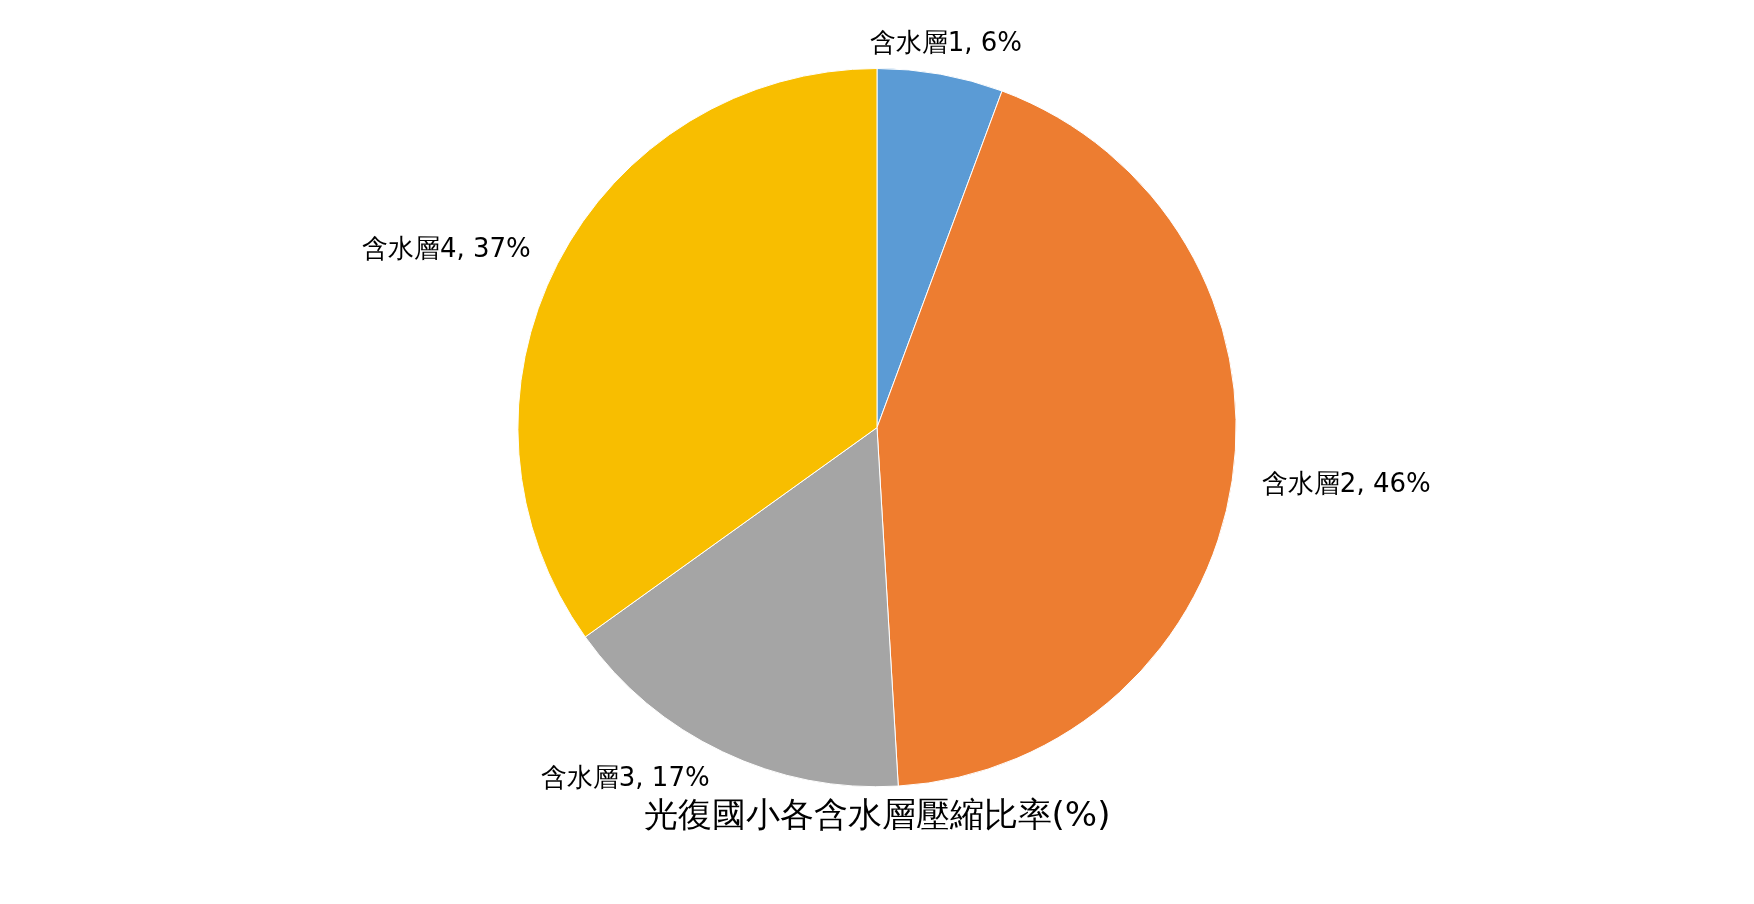  I want to click on slice-label: 含水層2, 46%, so click(1346, 482).